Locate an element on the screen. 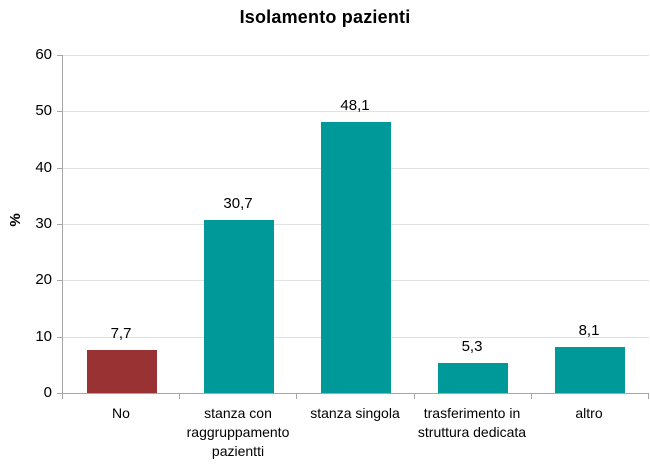  y-axis-tick-label: 40 is located at coordinates (43, 167).